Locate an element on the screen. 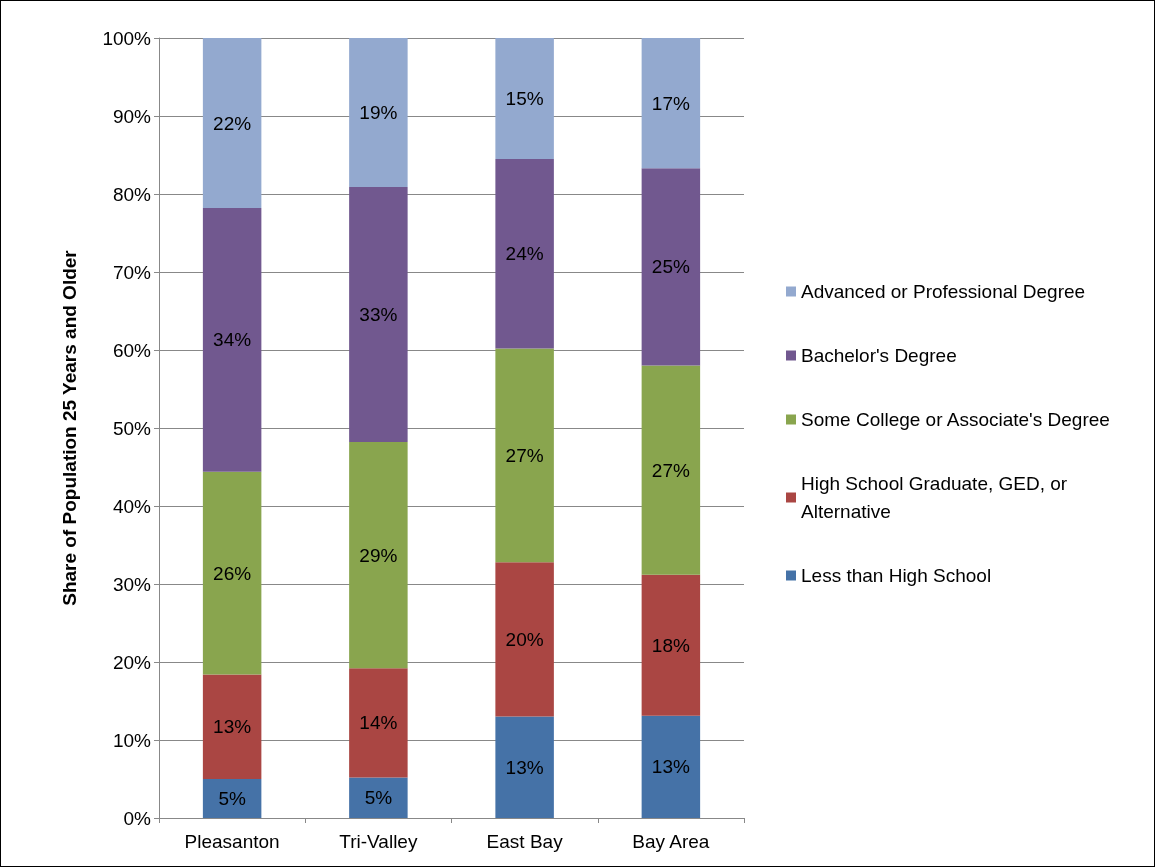  legend-label: High School Graduate, GED, or Alternative is located at coordinates (937, 497).